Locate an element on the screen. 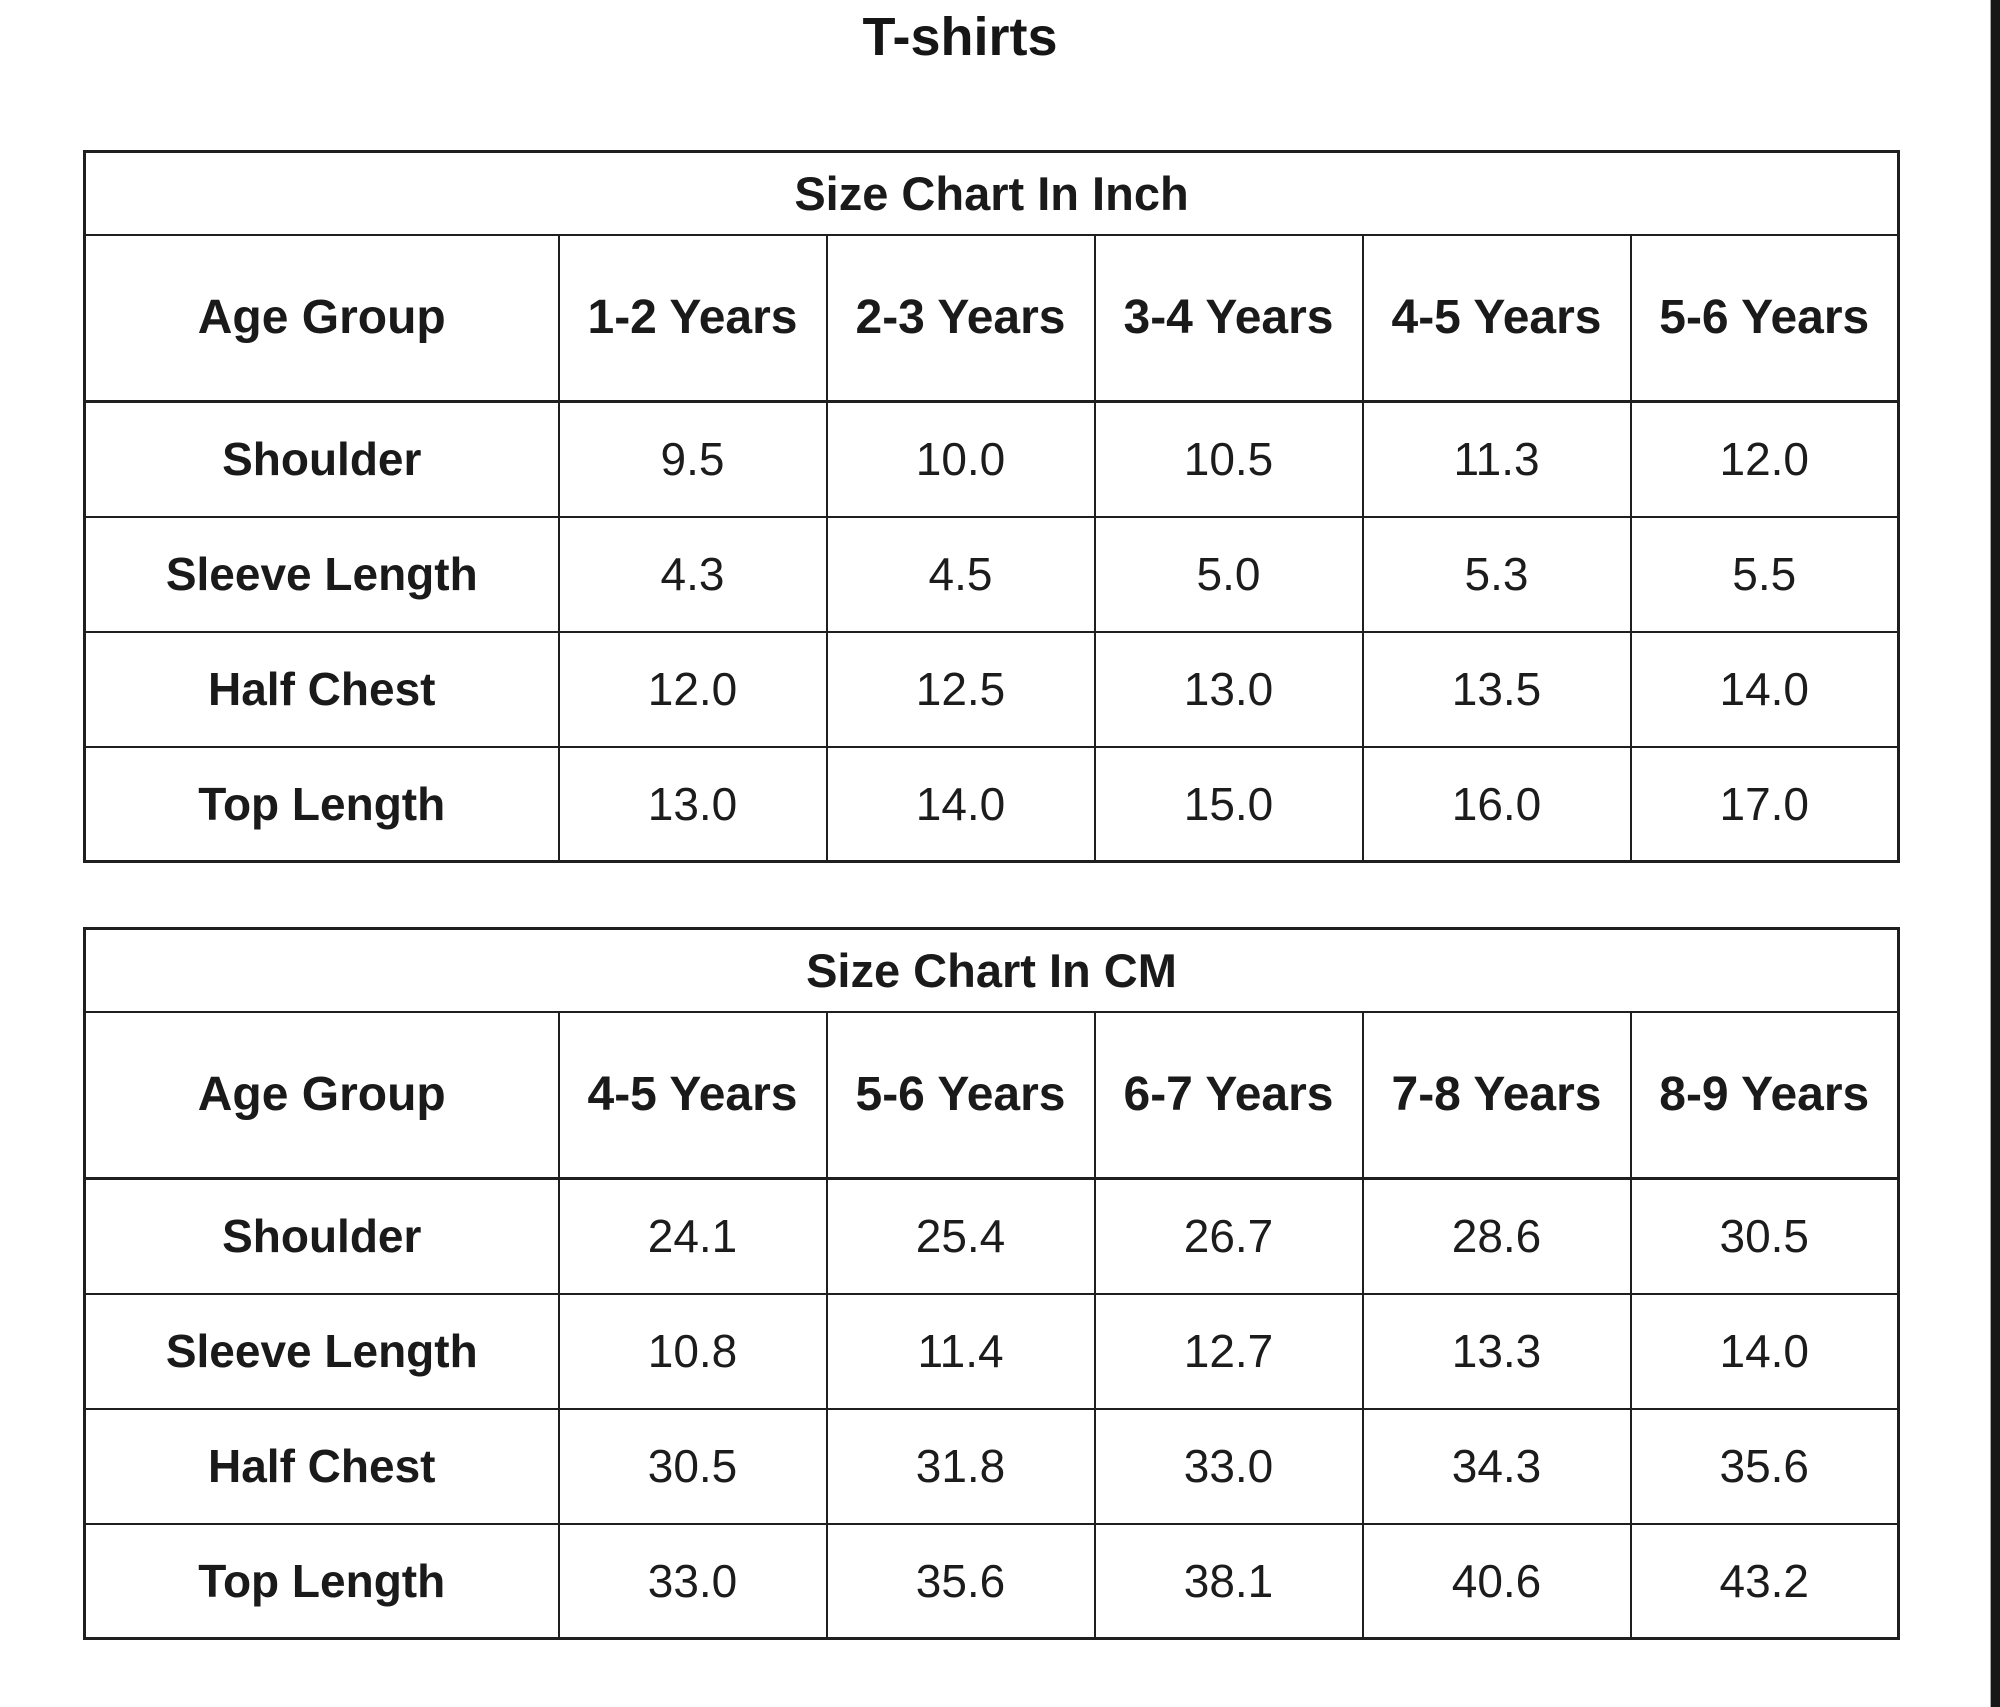 This screenshot has height=1707, width=2000. cell-value: 38.1 is located at coordinates (1228, 1581).